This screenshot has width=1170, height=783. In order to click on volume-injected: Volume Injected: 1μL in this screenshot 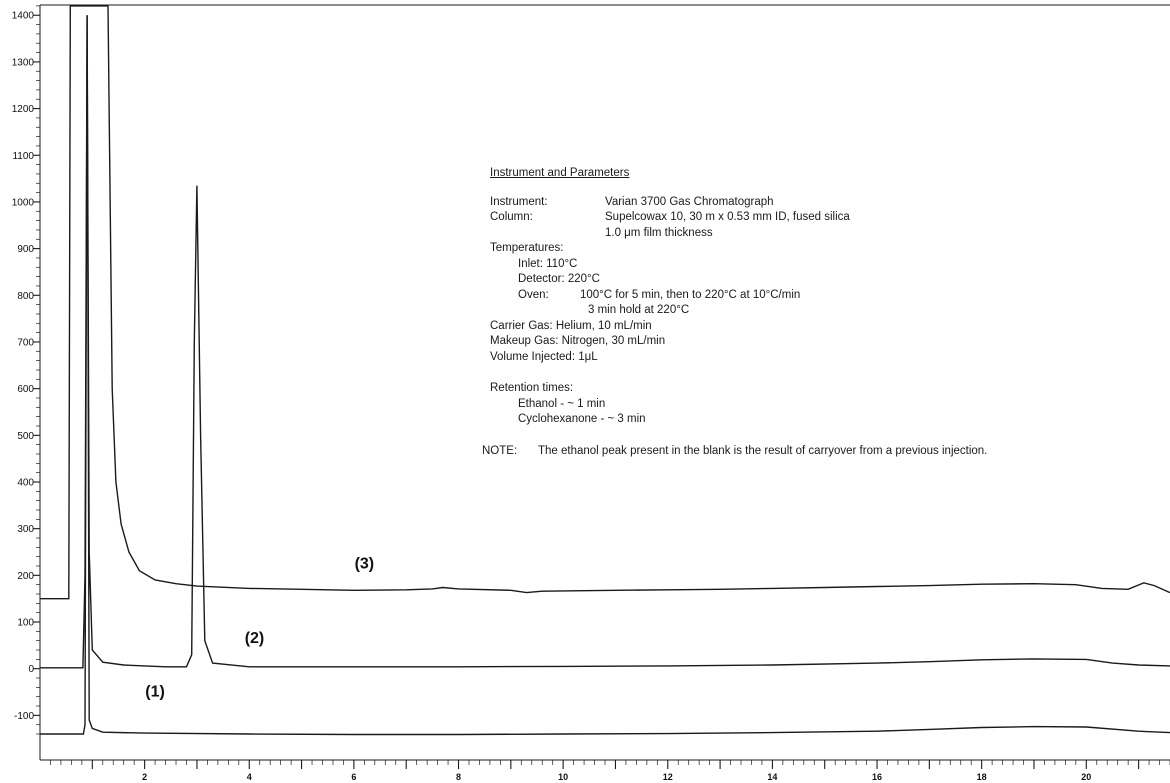, I will do `click(544, 356)`.